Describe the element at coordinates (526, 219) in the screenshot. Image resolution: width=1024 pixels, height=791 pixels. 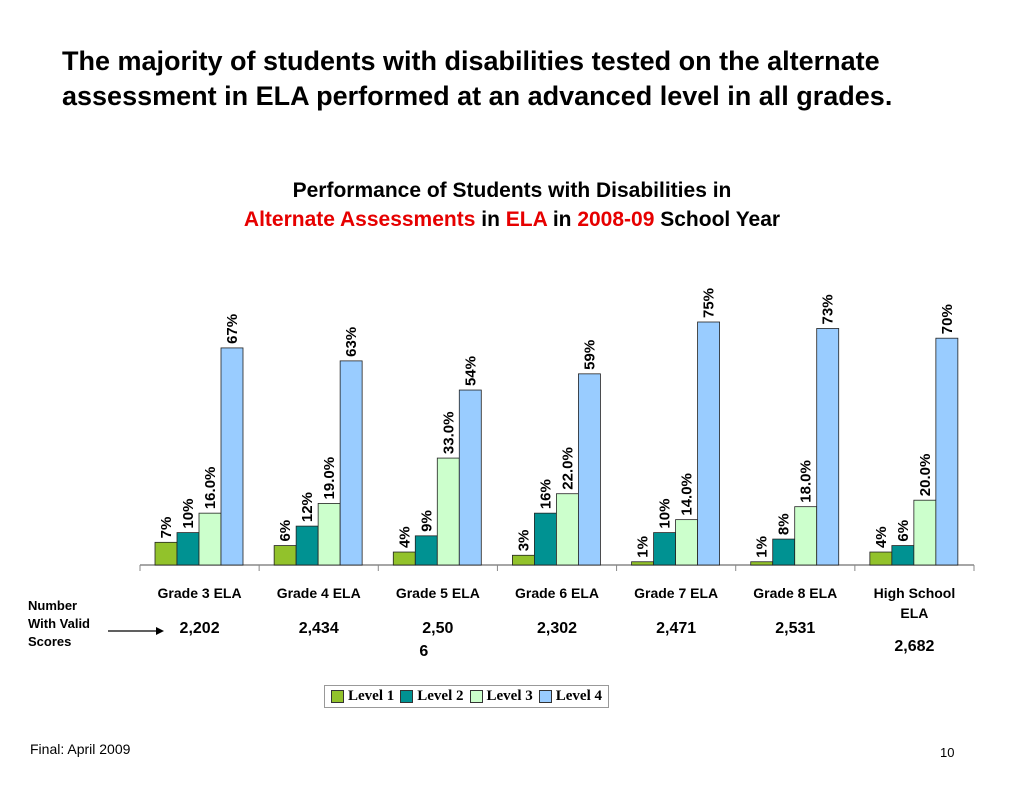
I see `chart-title-subject: ELA` at that location.